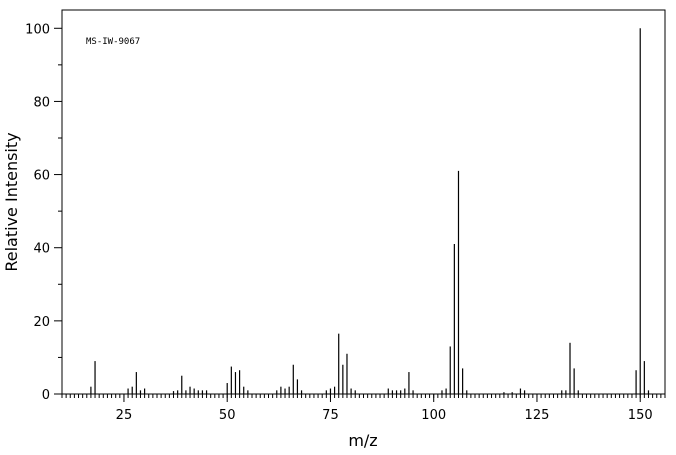 The width and height of the screenshot is (676, 455). I want to click on y-minor-ticks, so click(60, 211).